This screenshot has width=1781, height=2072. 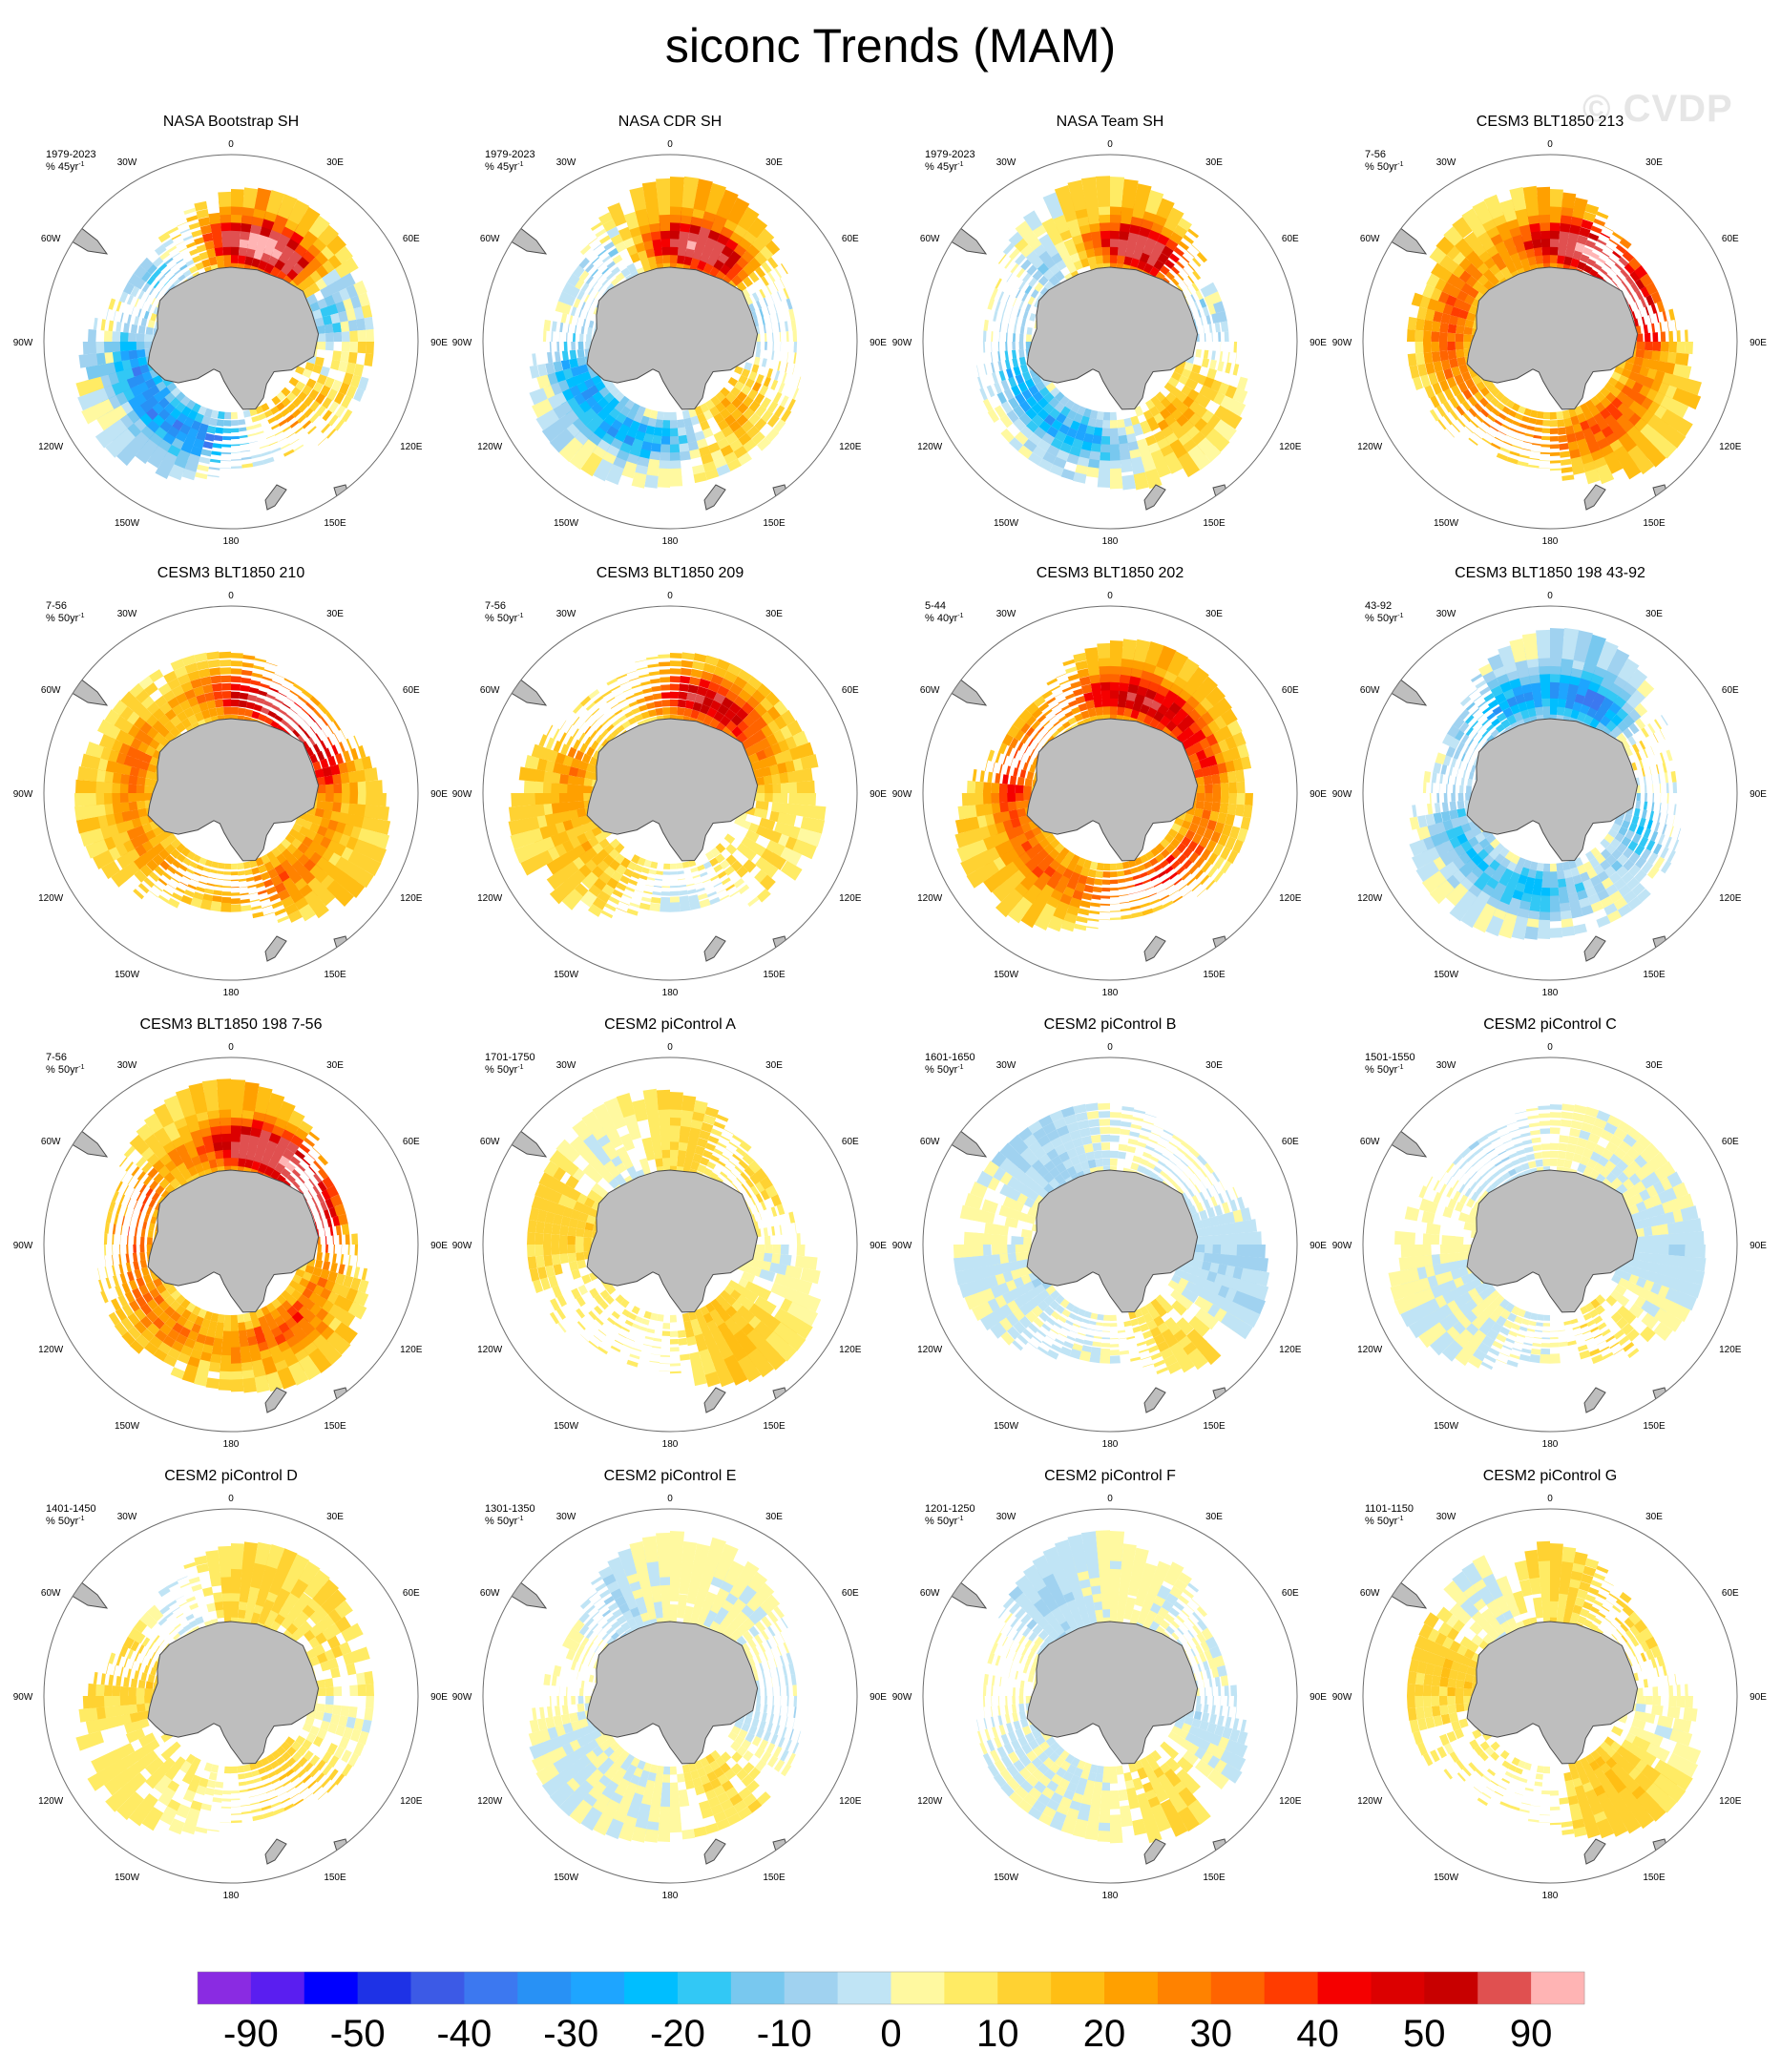 I want to click on panel-title: NASA CDR SH, so click(x=670, y=122).